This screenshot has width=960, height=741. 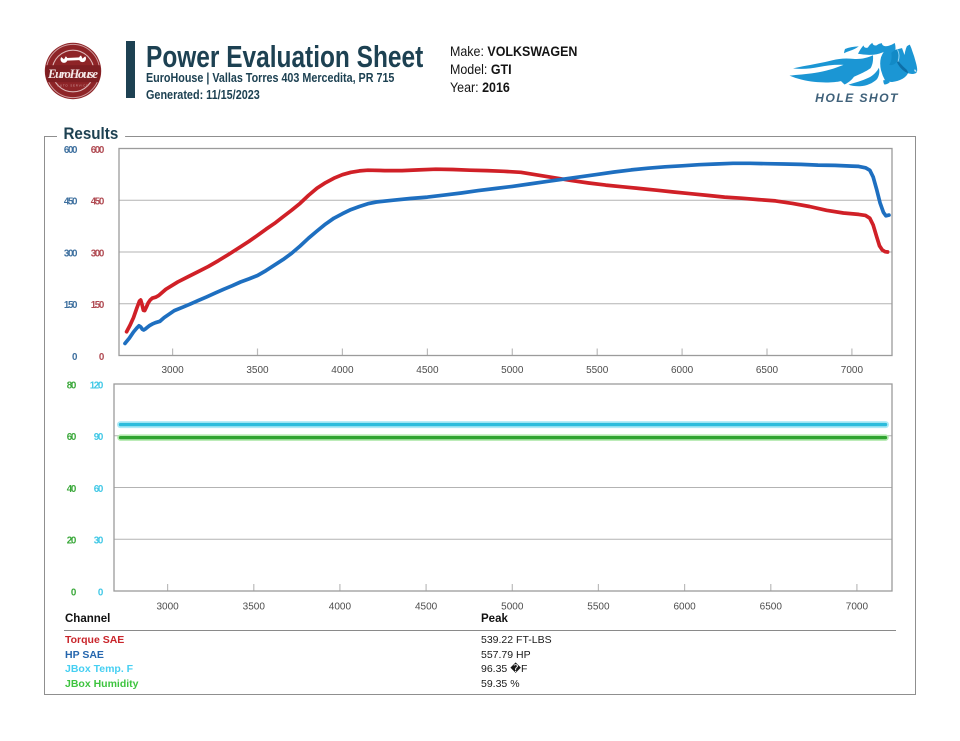 What do you see at coordinates (72, 73) in the screenshot?
I see `svg-text: EuroHouse` at bounding box center [72, 73].